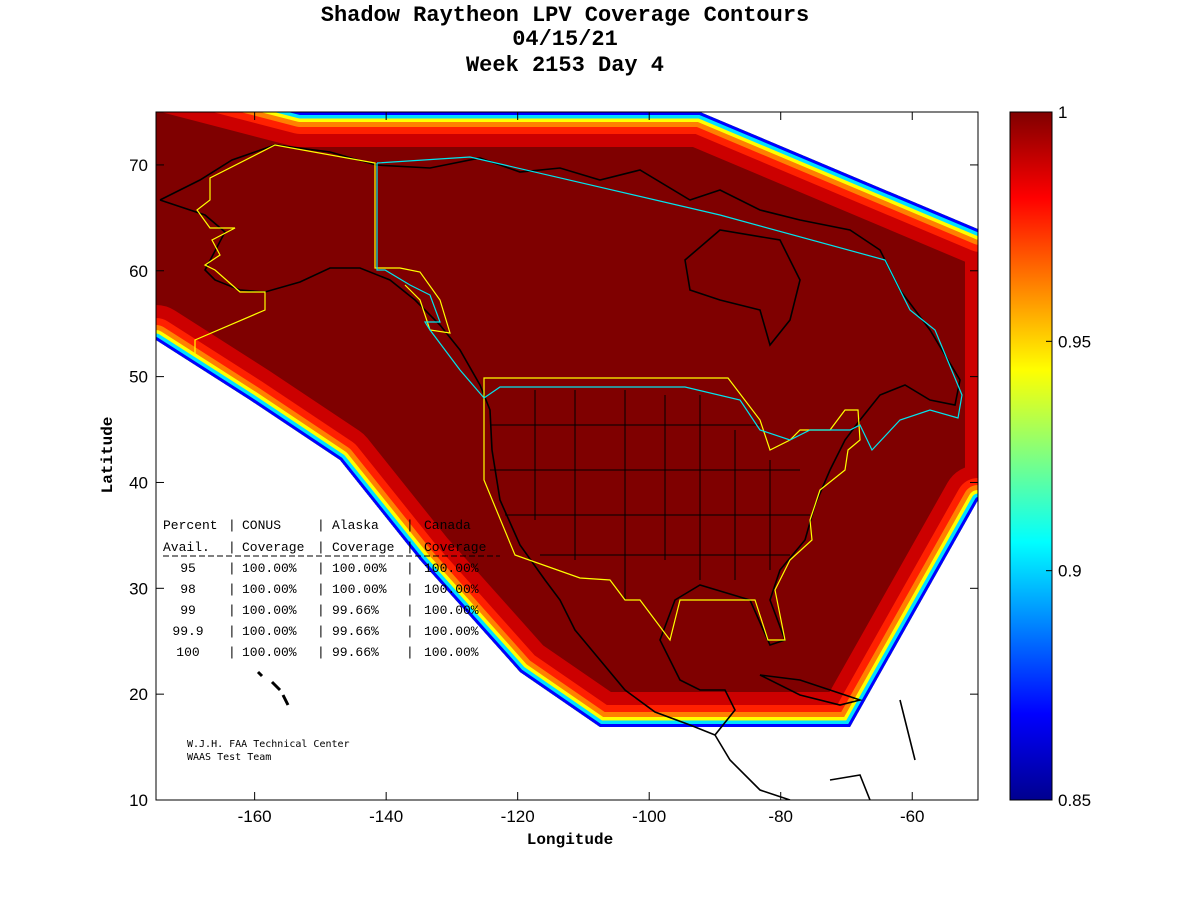 The width and height of the screenshot is (1200, 900). I want to click on colorbar-tick-label: 0.95, so click(1074, 341).